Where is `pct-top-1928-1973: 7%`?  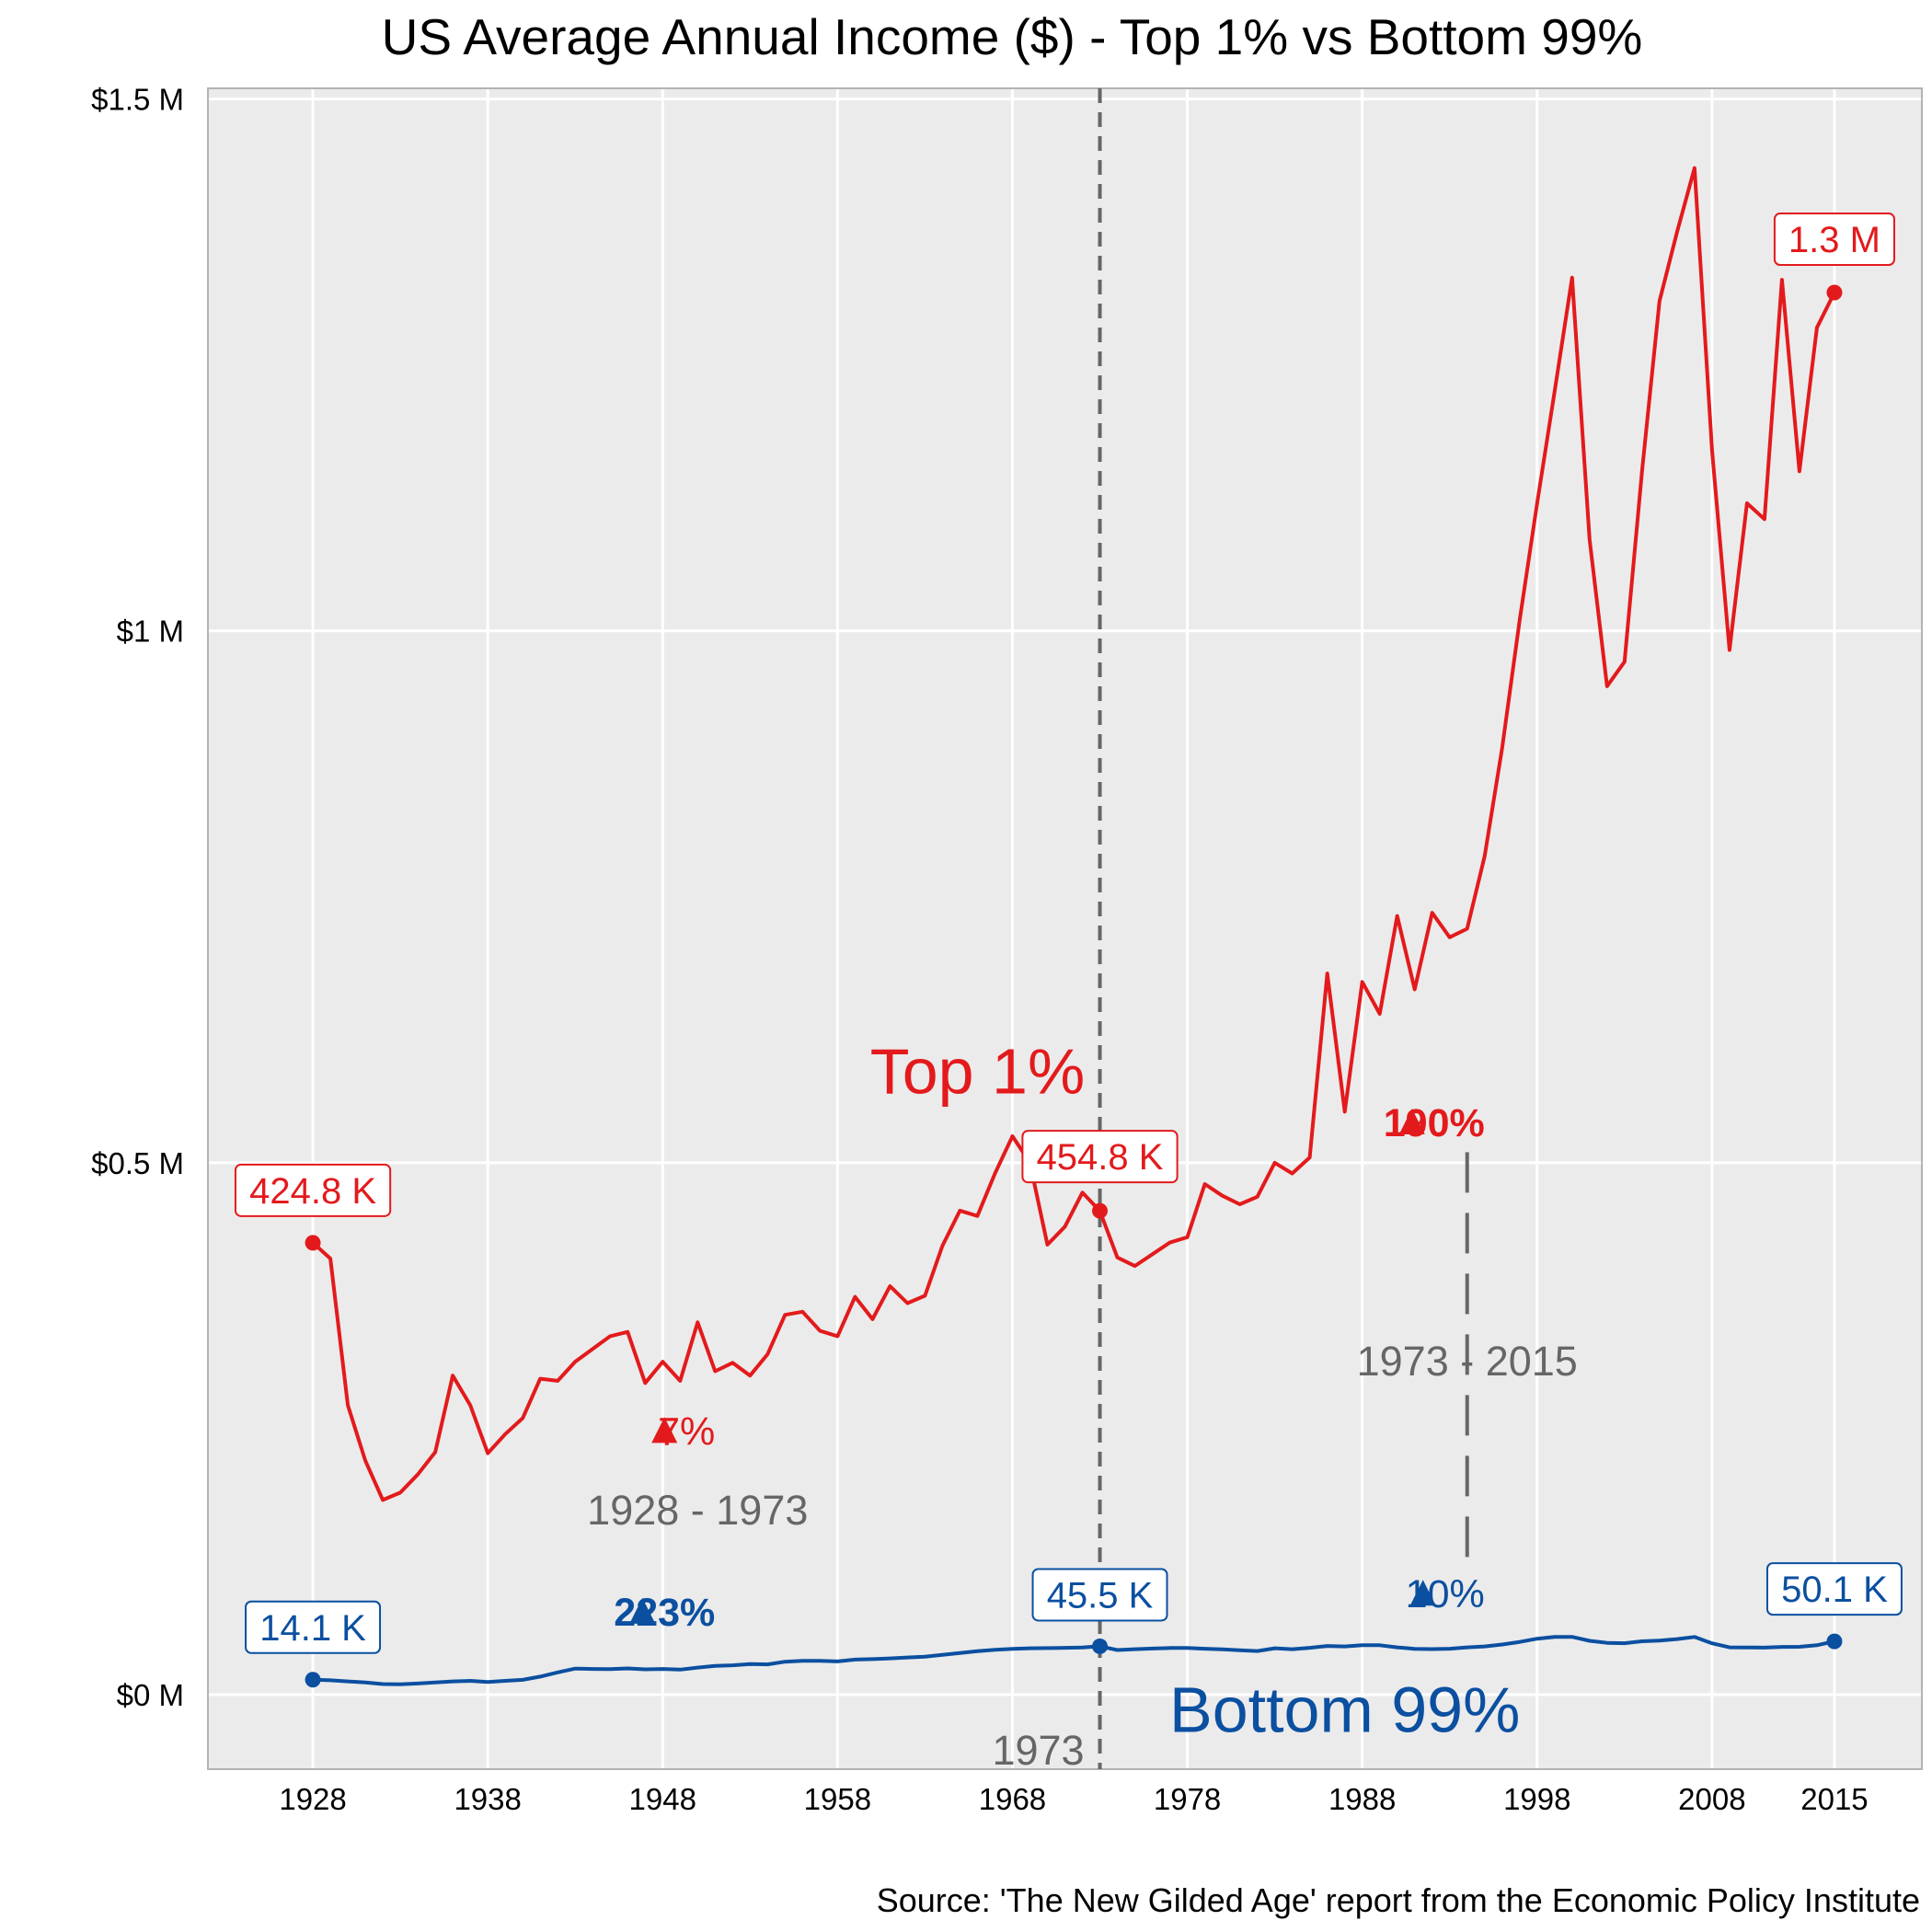 pct-top-1928-1973: 7% is located at coordinates (683, 1431).